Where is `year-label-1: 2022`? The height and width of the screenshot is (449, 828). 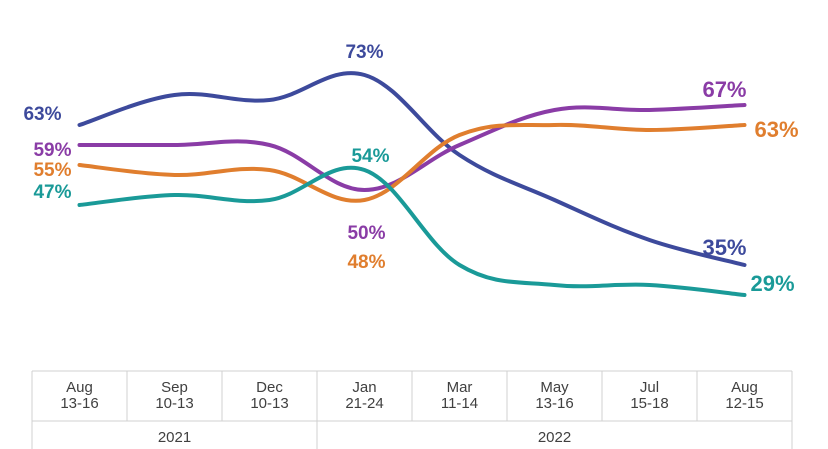 year-label-1: 2022 is located at coordinates (554, 437).